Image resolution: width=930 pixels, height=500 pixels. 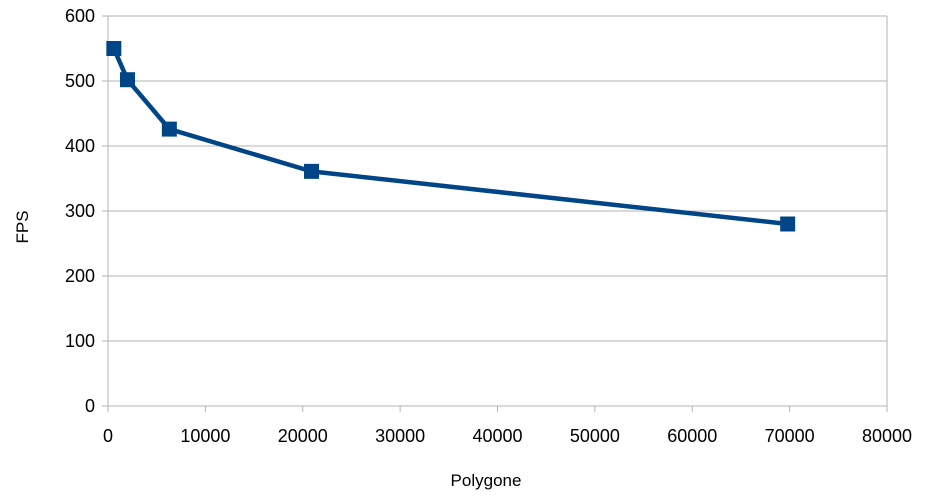 I want to click on y-tick-label-0: 0, so click(x=90, y=406).